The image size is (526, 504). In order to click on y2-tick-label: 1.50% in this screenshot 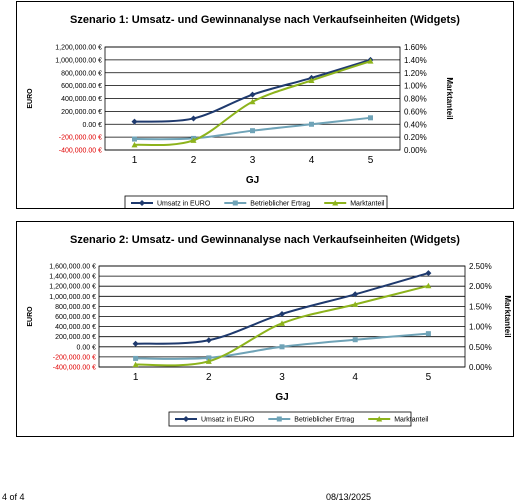, I will do `click(480, 306)`.